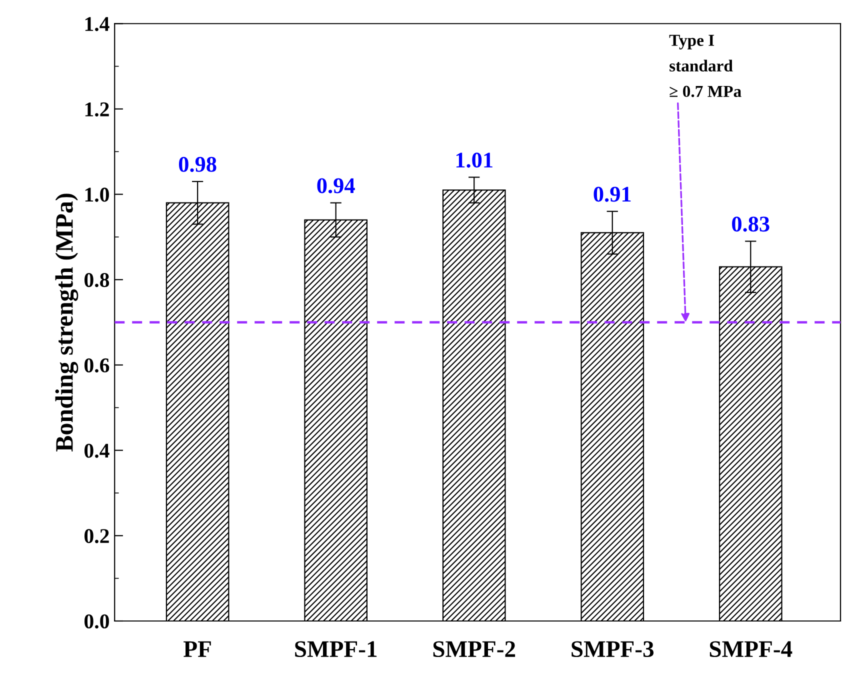  Describe the element at coordinates (474, 649) in the screenshot. I see `x-tick-label: SMPF-2` at that location.